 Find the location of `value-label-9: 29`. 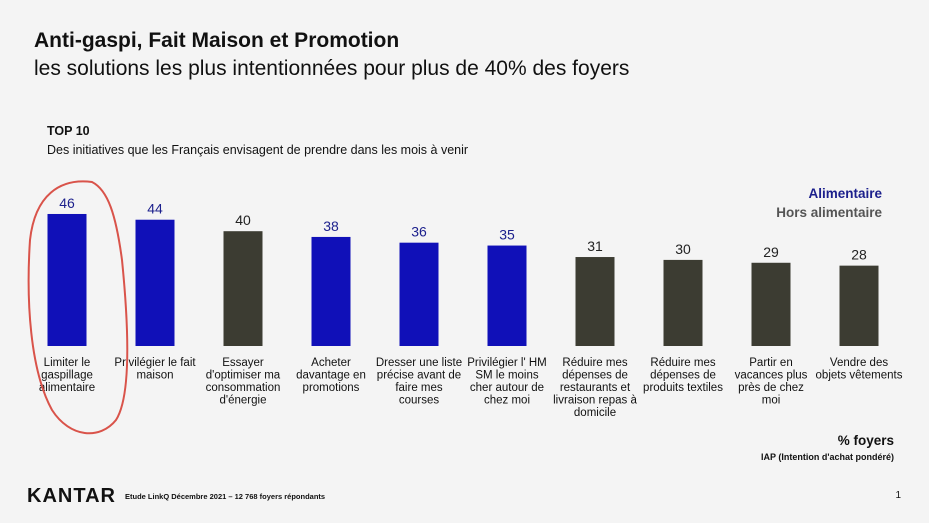

value-label-9: 29 is located at coordinates (771, 252).